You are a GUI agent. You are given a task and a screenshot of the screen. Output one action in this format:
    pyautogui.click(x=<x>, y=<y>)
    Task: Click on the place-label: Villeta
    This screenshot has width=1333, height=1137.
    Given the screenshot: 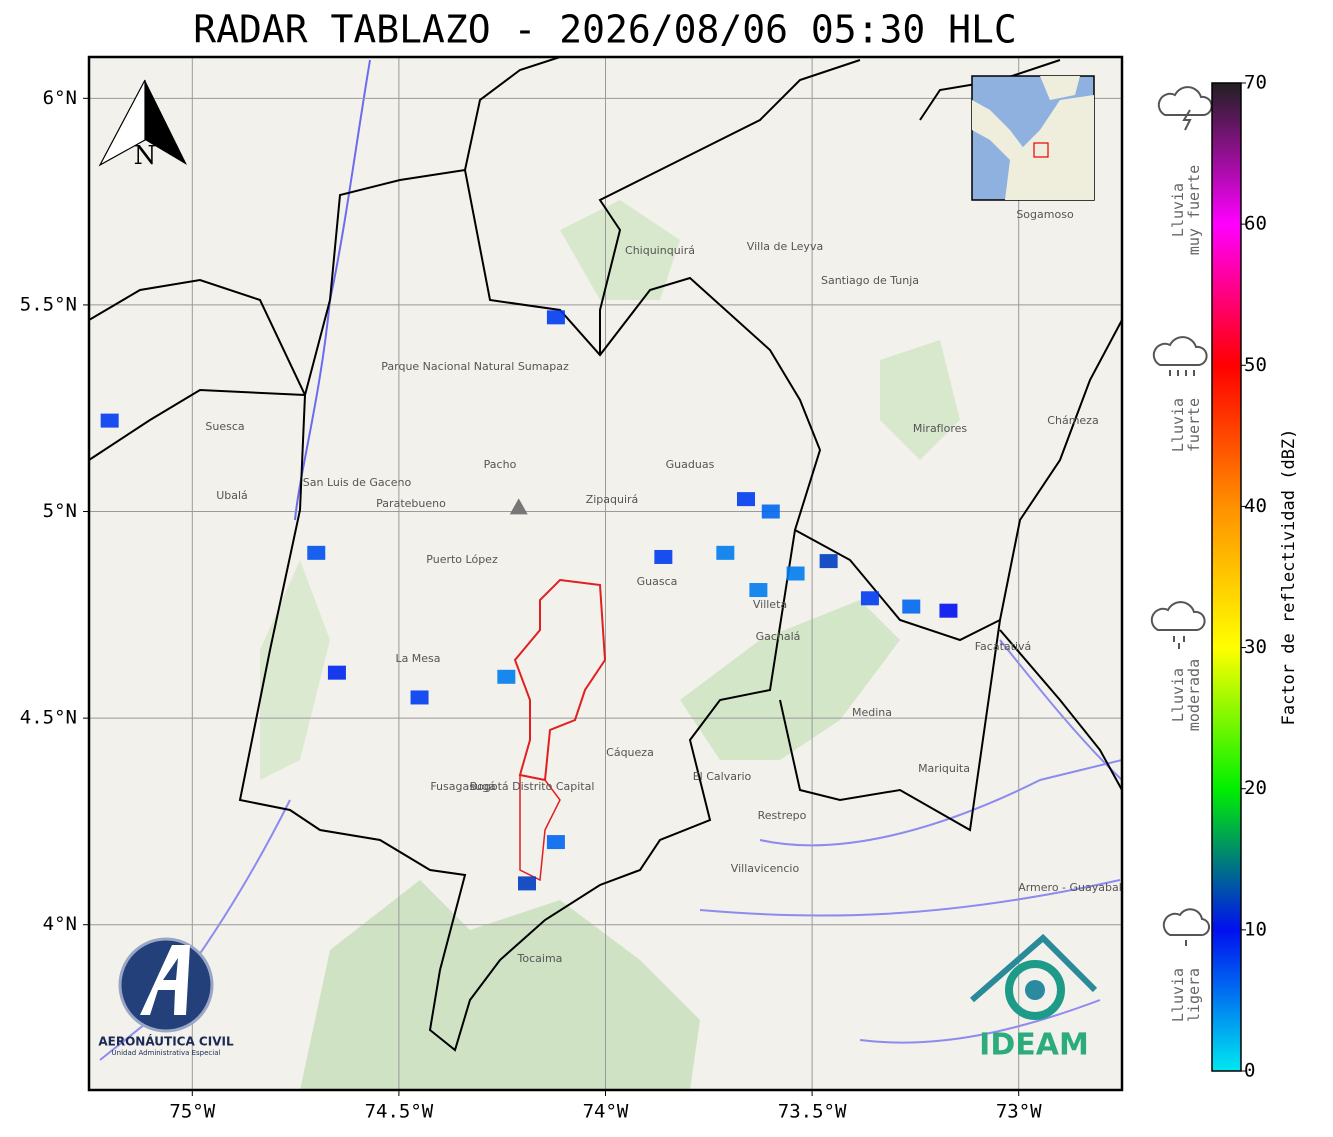 What is the action you would take?
    pyautogui.click(x=770, y=604)
    